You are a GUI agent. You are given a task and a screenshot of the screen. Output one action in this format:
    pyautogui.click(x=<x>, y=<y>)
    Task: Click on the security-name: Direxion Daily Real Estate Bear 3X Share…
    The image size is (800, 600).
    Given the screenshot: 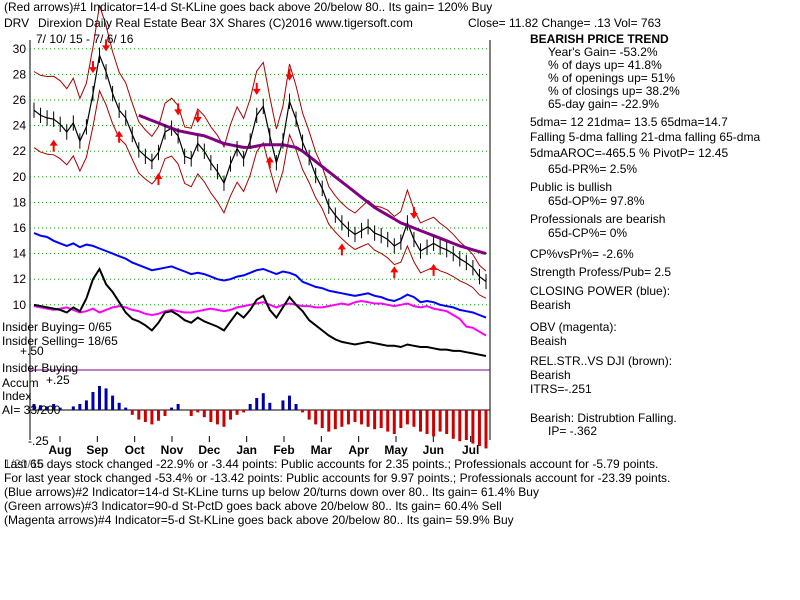 What is the action you would take?
    pyautogui.click(x=225, y=23)
    